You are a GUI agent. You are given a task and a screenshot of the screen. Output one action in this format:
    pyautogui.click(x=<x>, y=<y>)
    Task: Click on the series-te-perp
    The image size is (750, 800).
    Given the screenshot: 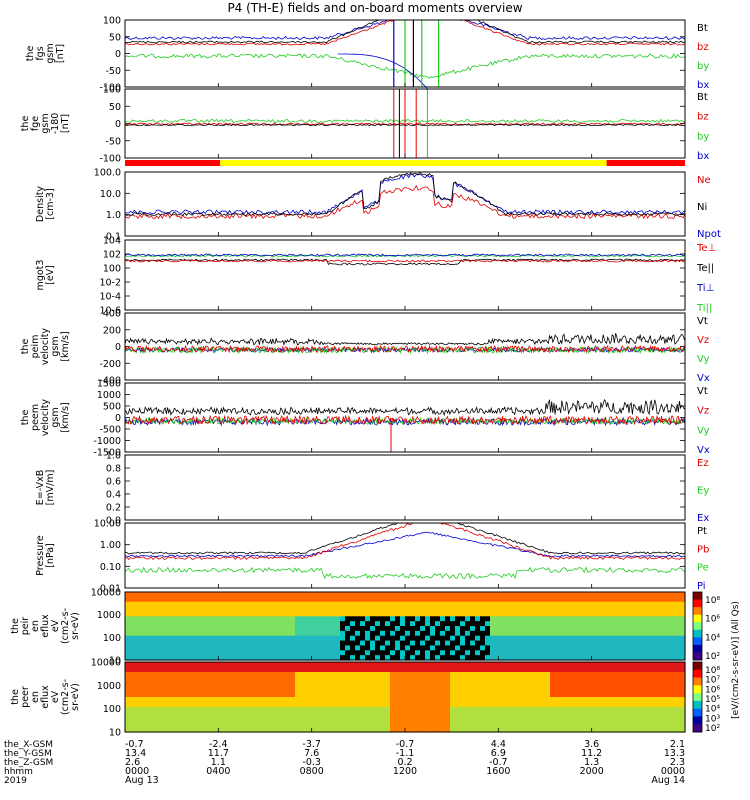 What is the action you would take?
    pyautogui.click(x=405, y=261)
    